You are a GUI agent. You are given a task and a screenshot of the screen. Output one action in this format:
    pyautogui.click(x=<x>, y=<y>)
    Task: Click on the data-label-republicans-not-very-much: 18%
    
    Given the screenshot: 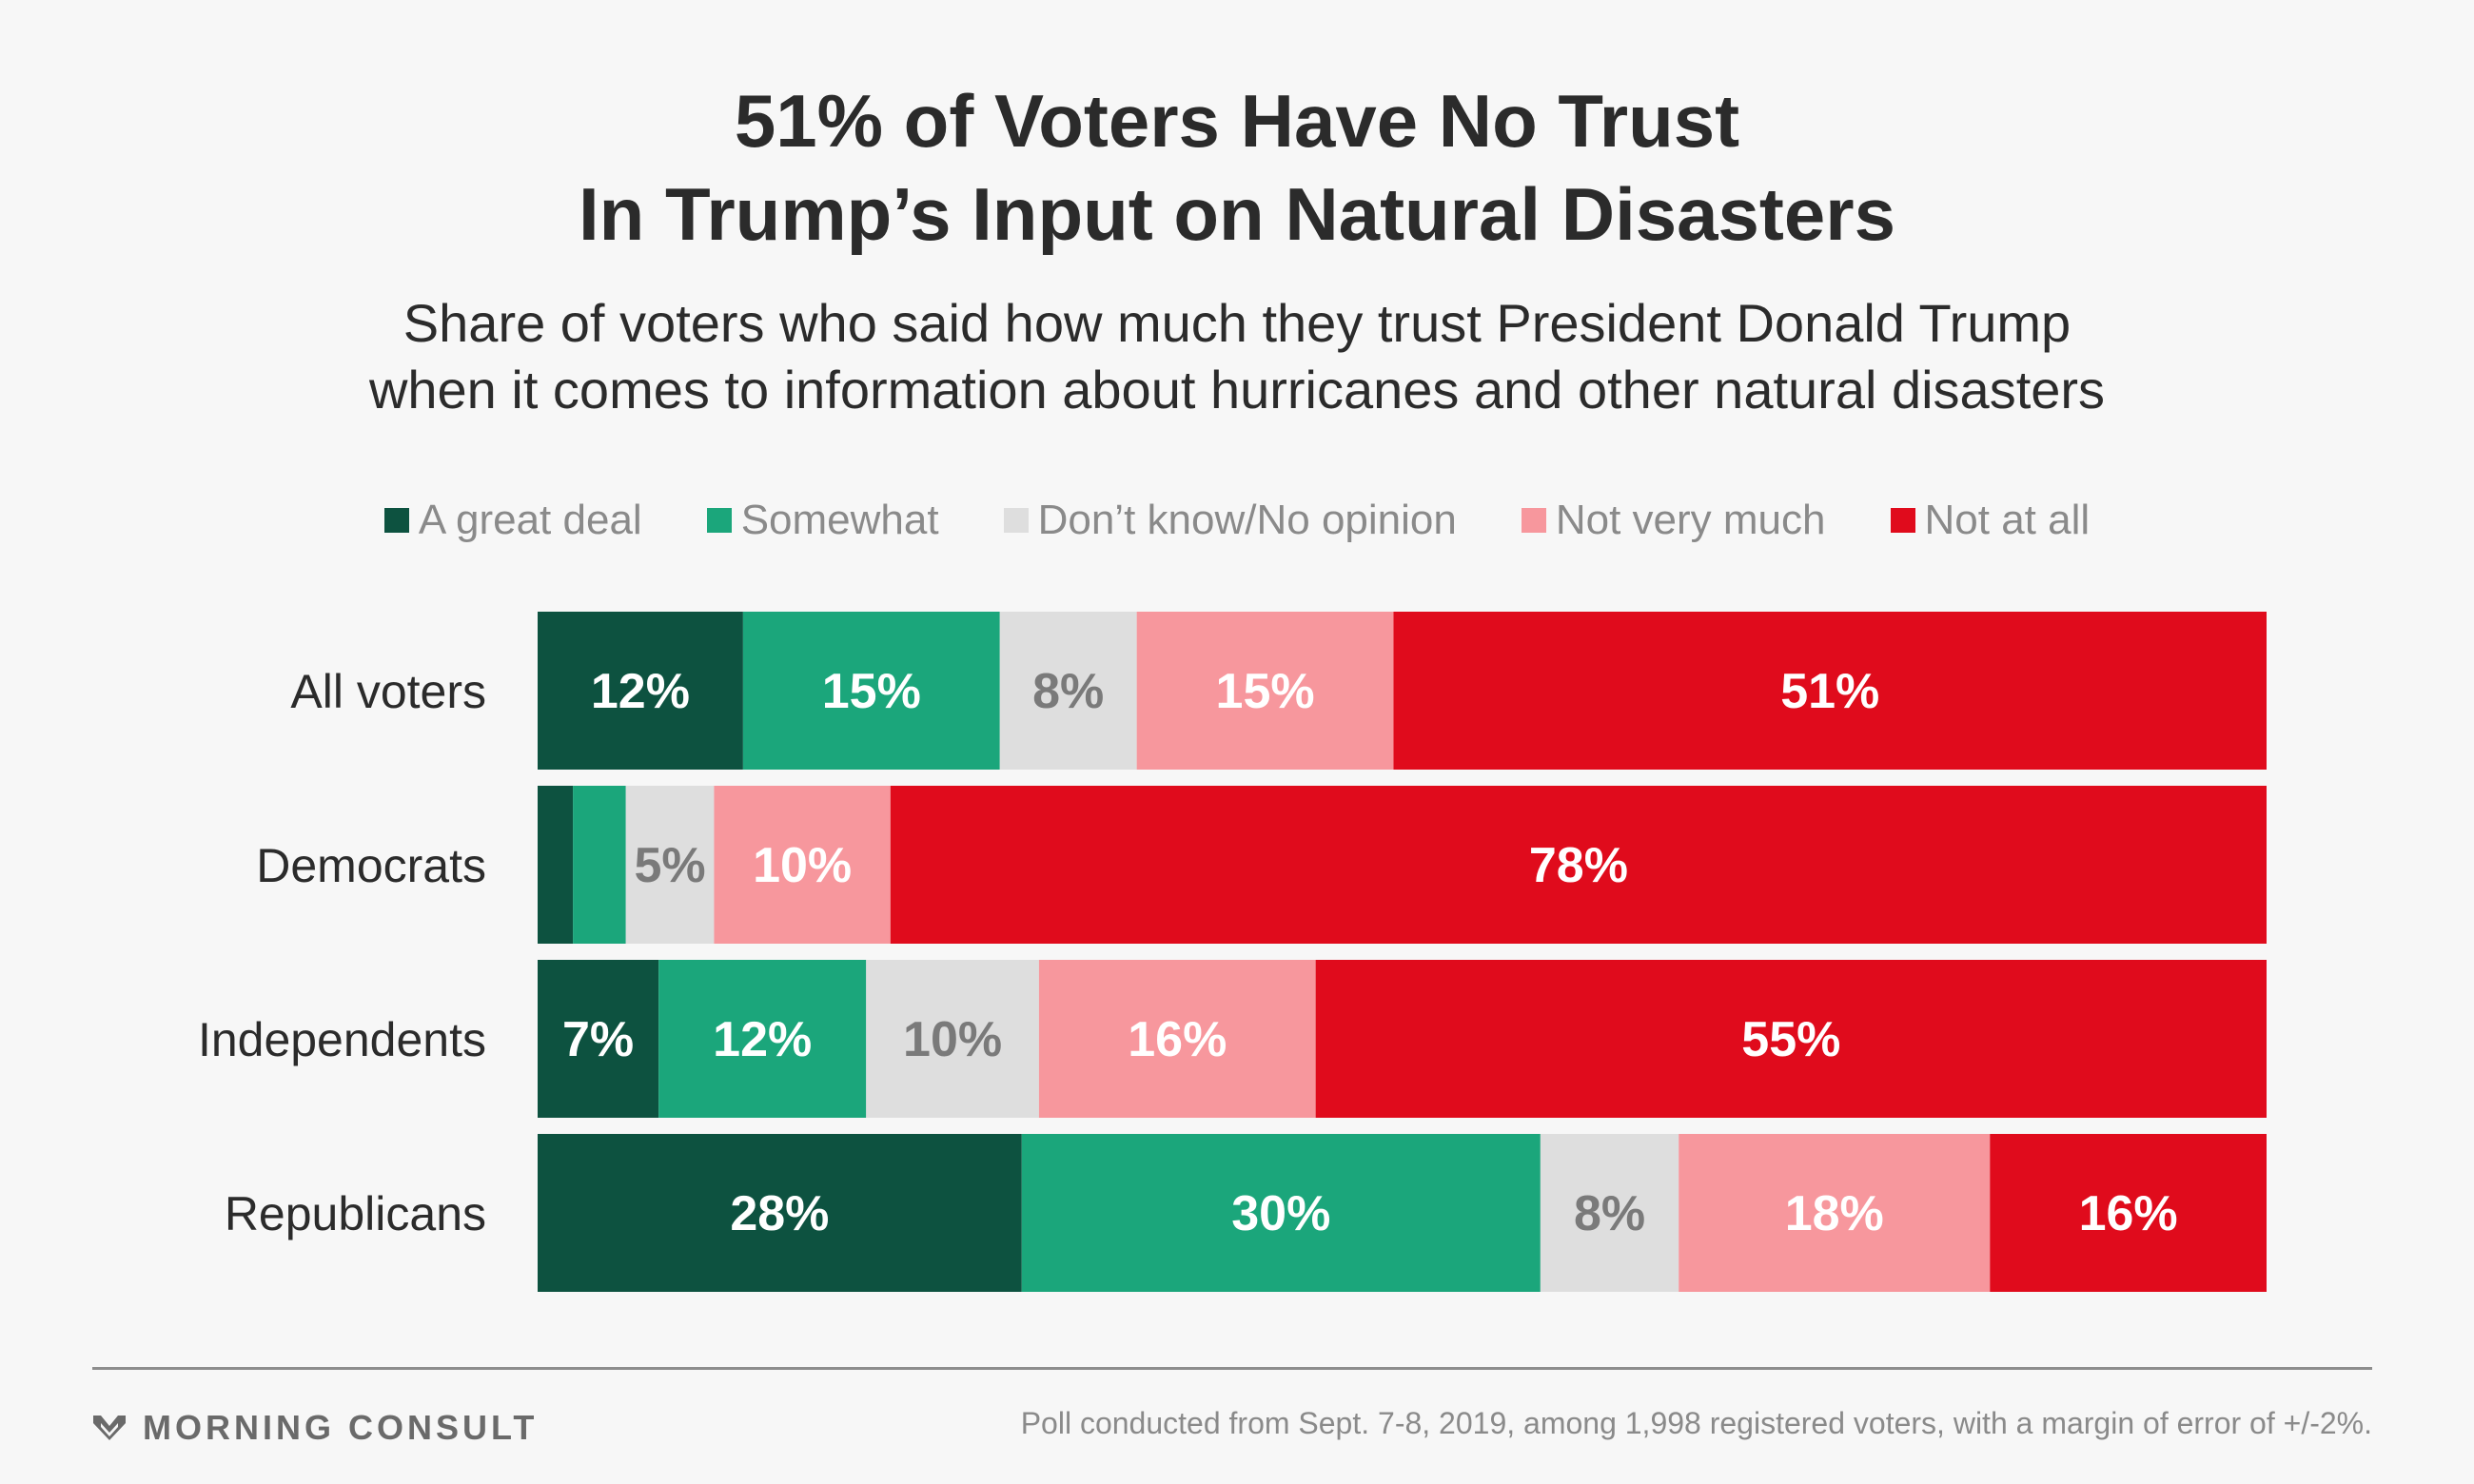 What is the action you would take?
    pyautogui.click(x=1835, y=1213)
    